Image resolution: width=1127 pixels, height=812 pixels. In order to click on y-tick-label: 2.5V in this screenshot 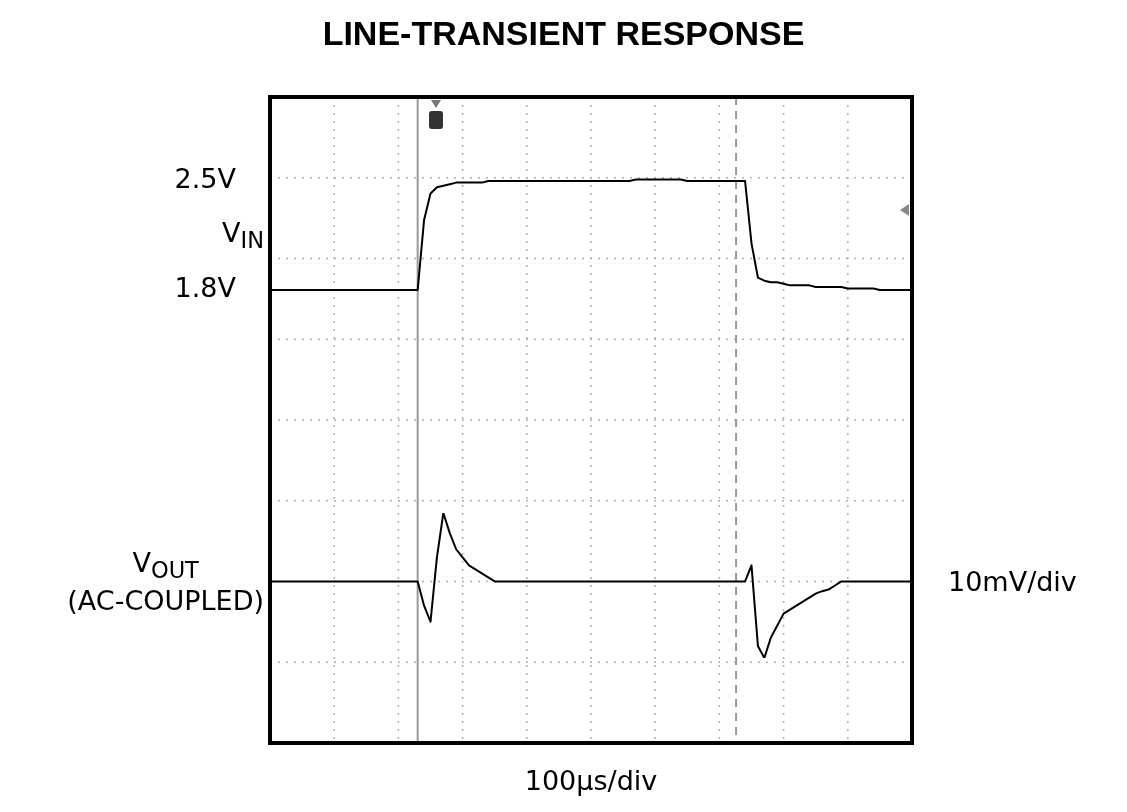, I will do `click(205, 179)`.